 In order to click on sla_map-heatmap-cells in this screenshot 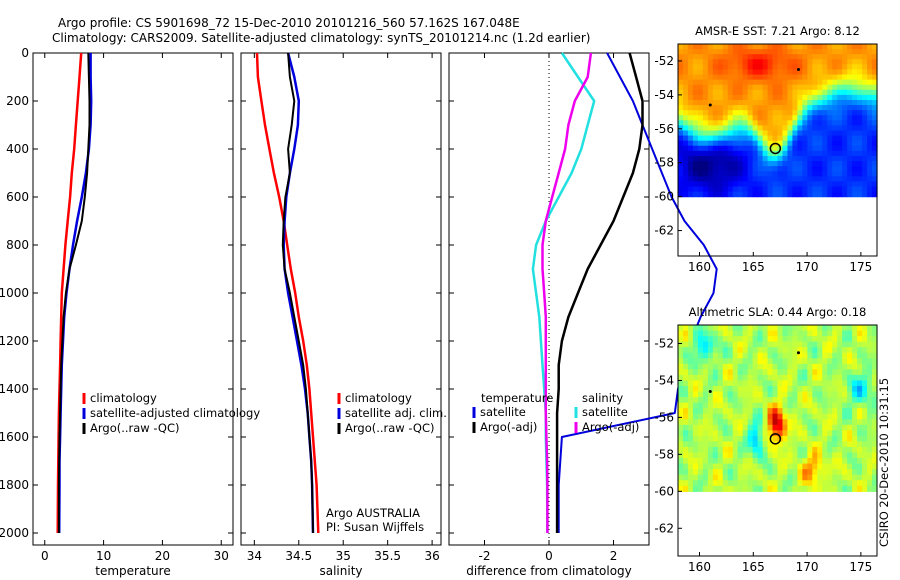, I will do `click(778, 408)`.